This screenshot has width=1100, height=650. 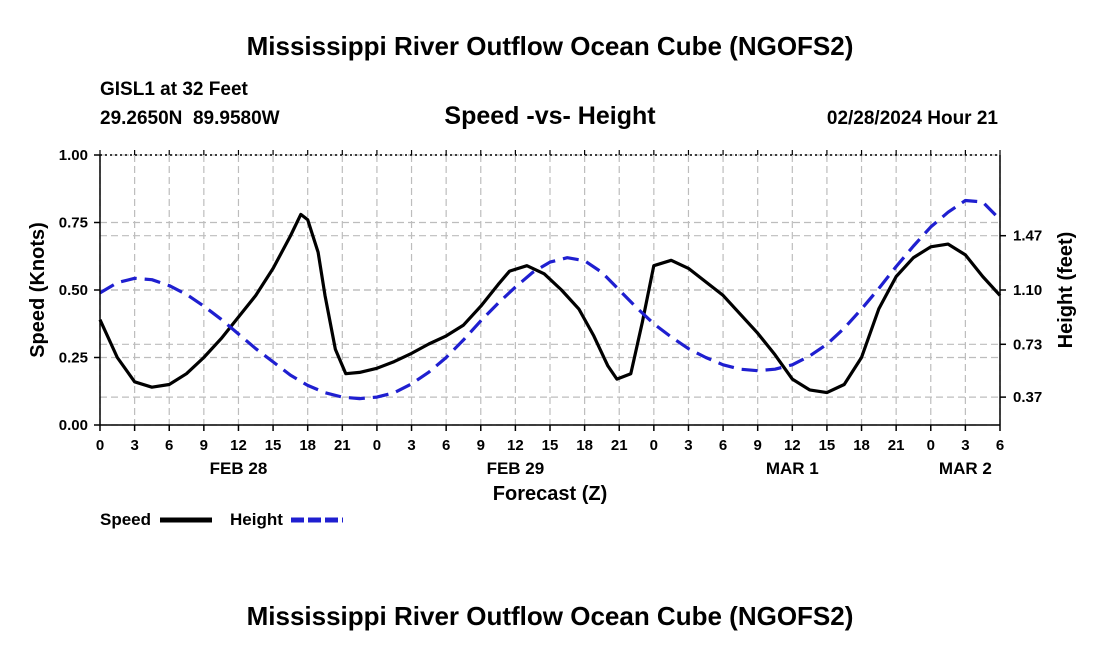 I want to click on y2-tick-label: 0.73, so click(x=1027, y=344).